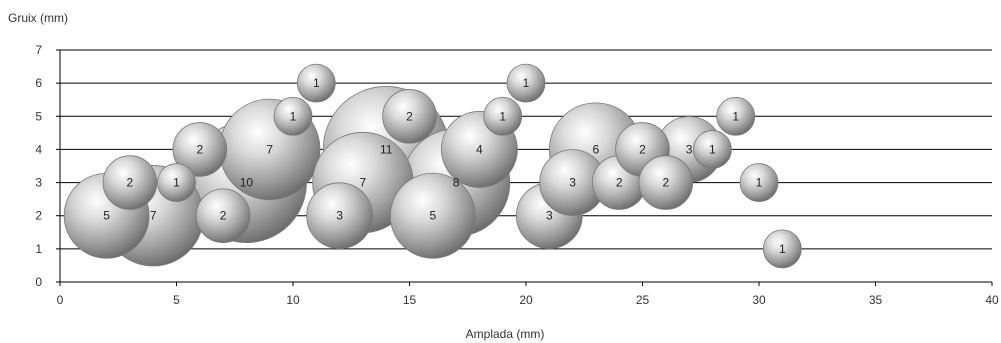 The height and width of the screenshot is (343, 1001). I want to click on x-tick-label: 30, so click(759, 300).